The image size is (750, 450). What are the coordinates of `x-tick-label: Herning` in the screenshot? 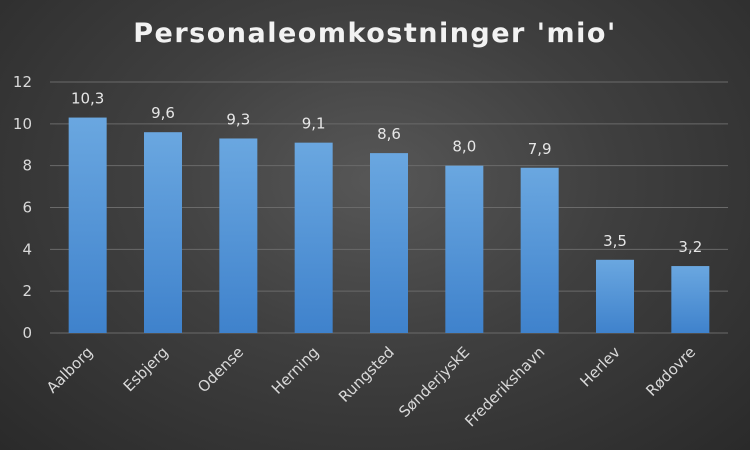 It's located at (295, 370).